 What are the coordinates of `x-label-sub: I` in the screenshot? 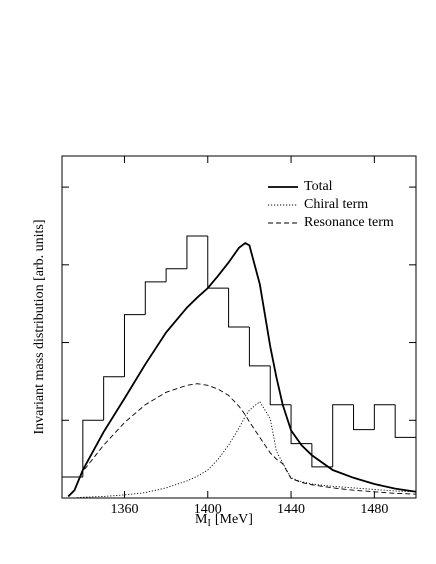 It's located at (209, 523).